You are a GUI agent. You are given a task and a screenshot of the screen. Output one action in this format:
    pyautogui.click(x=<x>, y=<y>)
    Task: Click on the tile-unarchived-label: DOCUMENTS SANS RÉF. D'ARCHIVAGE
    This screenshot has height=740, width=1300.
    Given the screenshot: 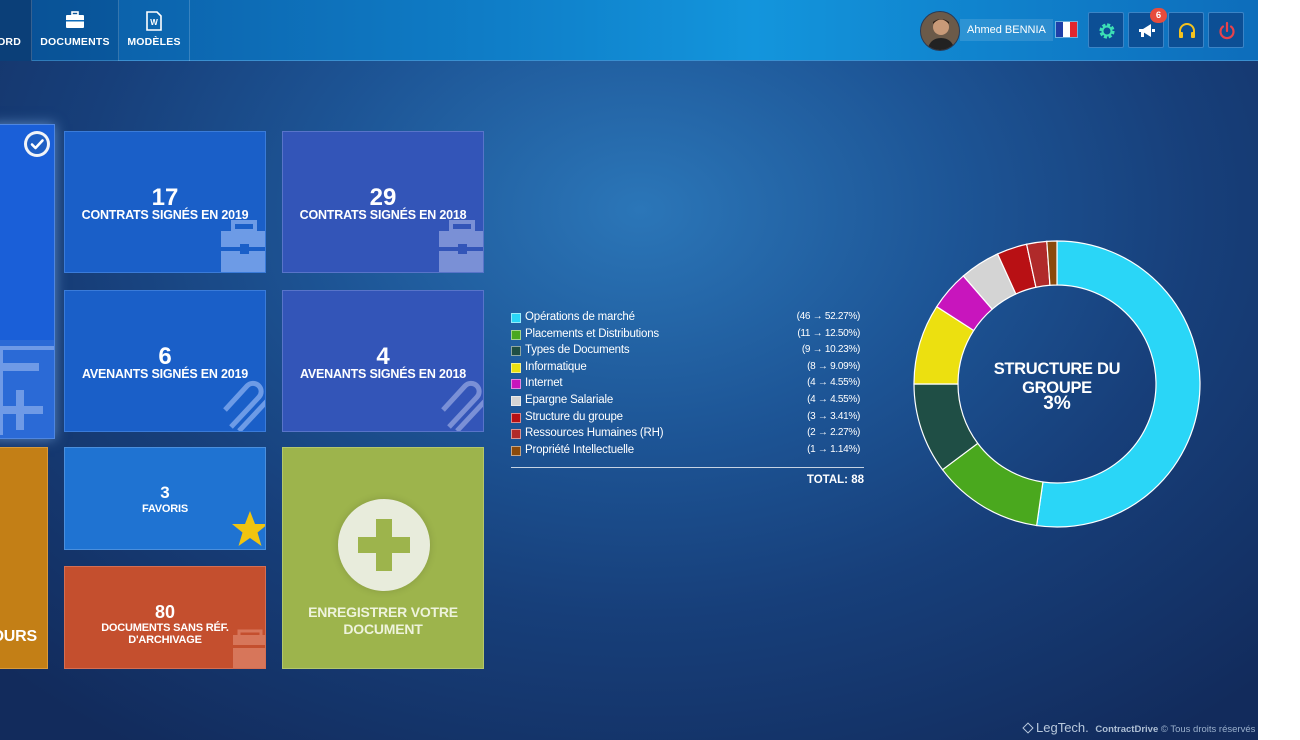 What is the action you would take?
    pyautogui.click(x=165, y=634)
    